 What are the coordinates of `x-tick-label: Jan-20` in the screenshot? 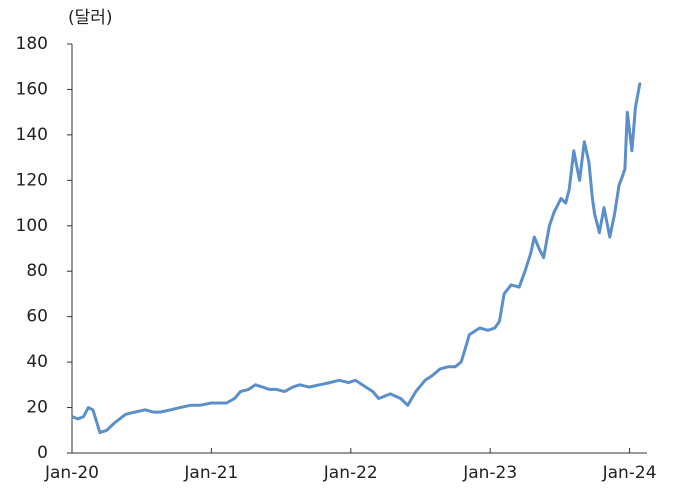 It's located at (71, 473).